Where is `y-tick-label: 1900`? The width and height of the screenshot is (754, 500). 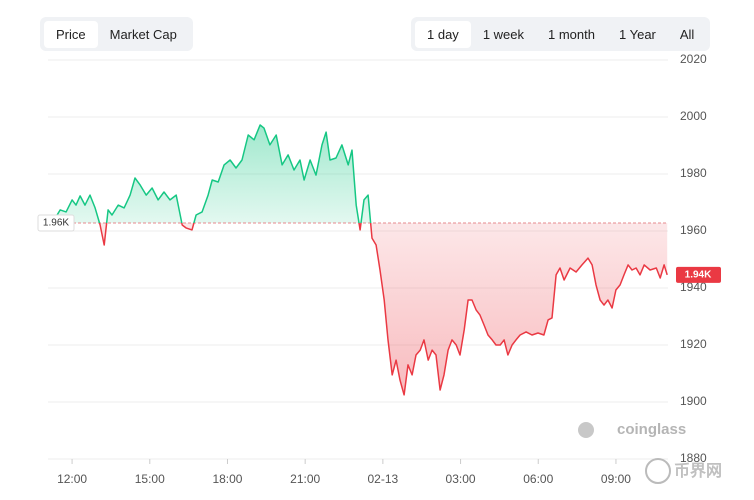 y-tick-label: 1900 is located at coordinates (693, 401).